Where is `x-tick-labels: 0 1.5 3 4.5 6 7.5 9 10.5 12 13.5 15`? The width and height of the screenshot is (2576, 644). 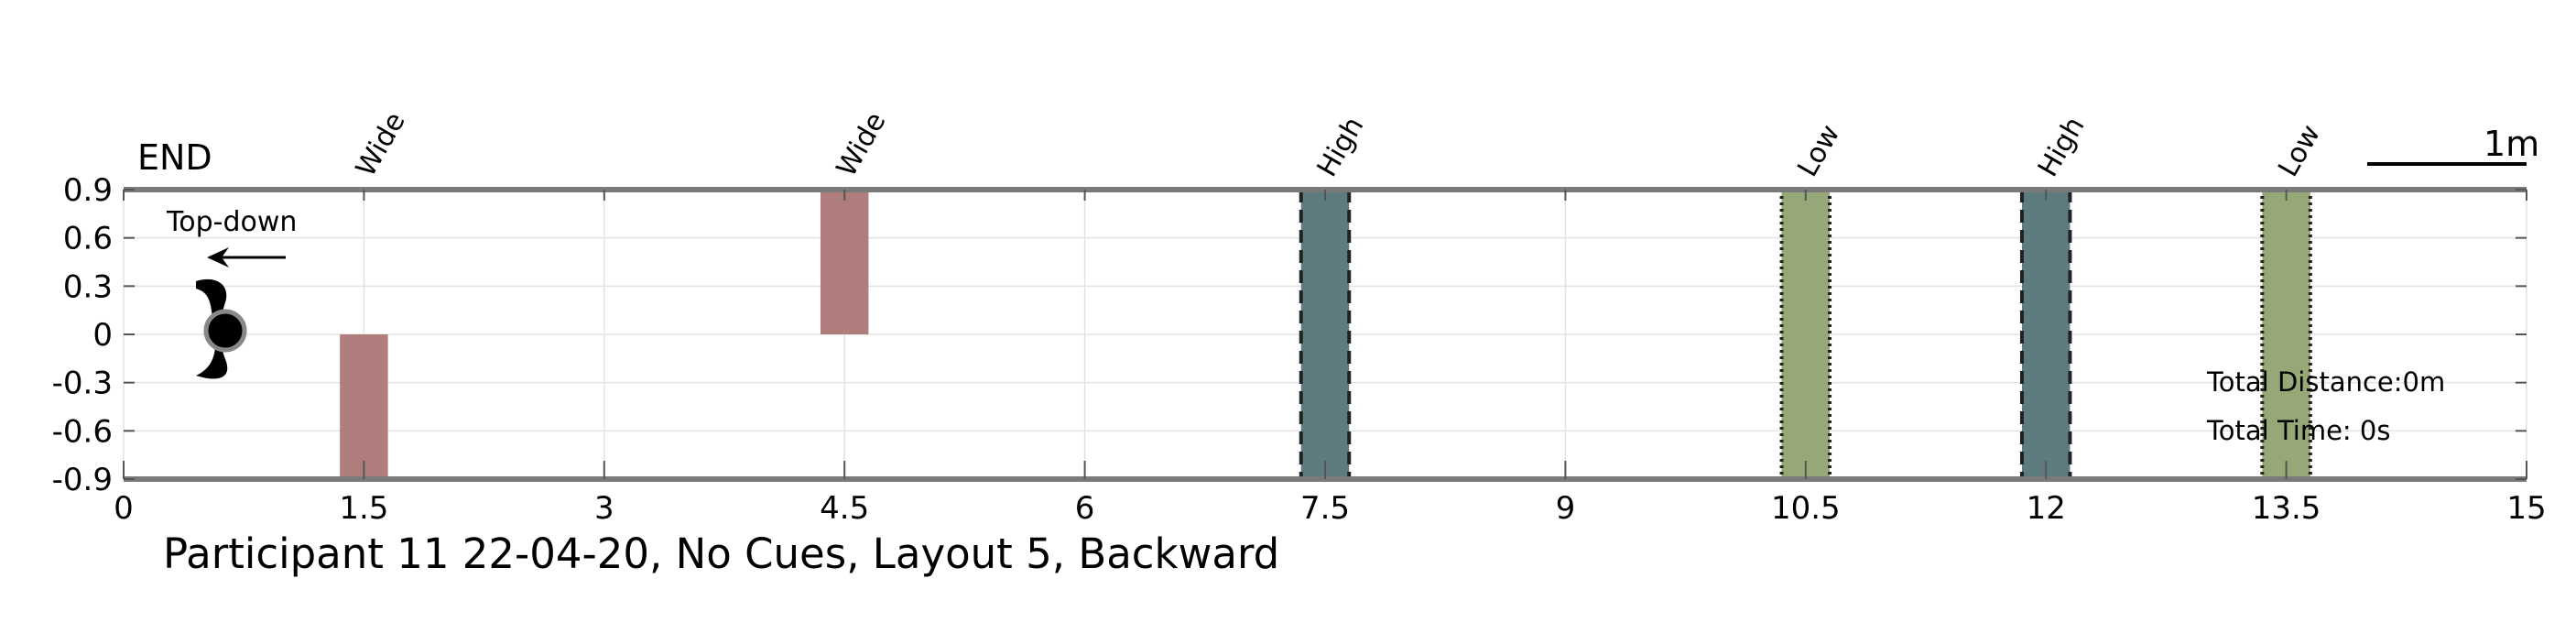 x-tick-labels: 0 1.5 3 4.5 6 7.5 9 10.5 12 13.5 15 is located at coordinates (1330, 509).